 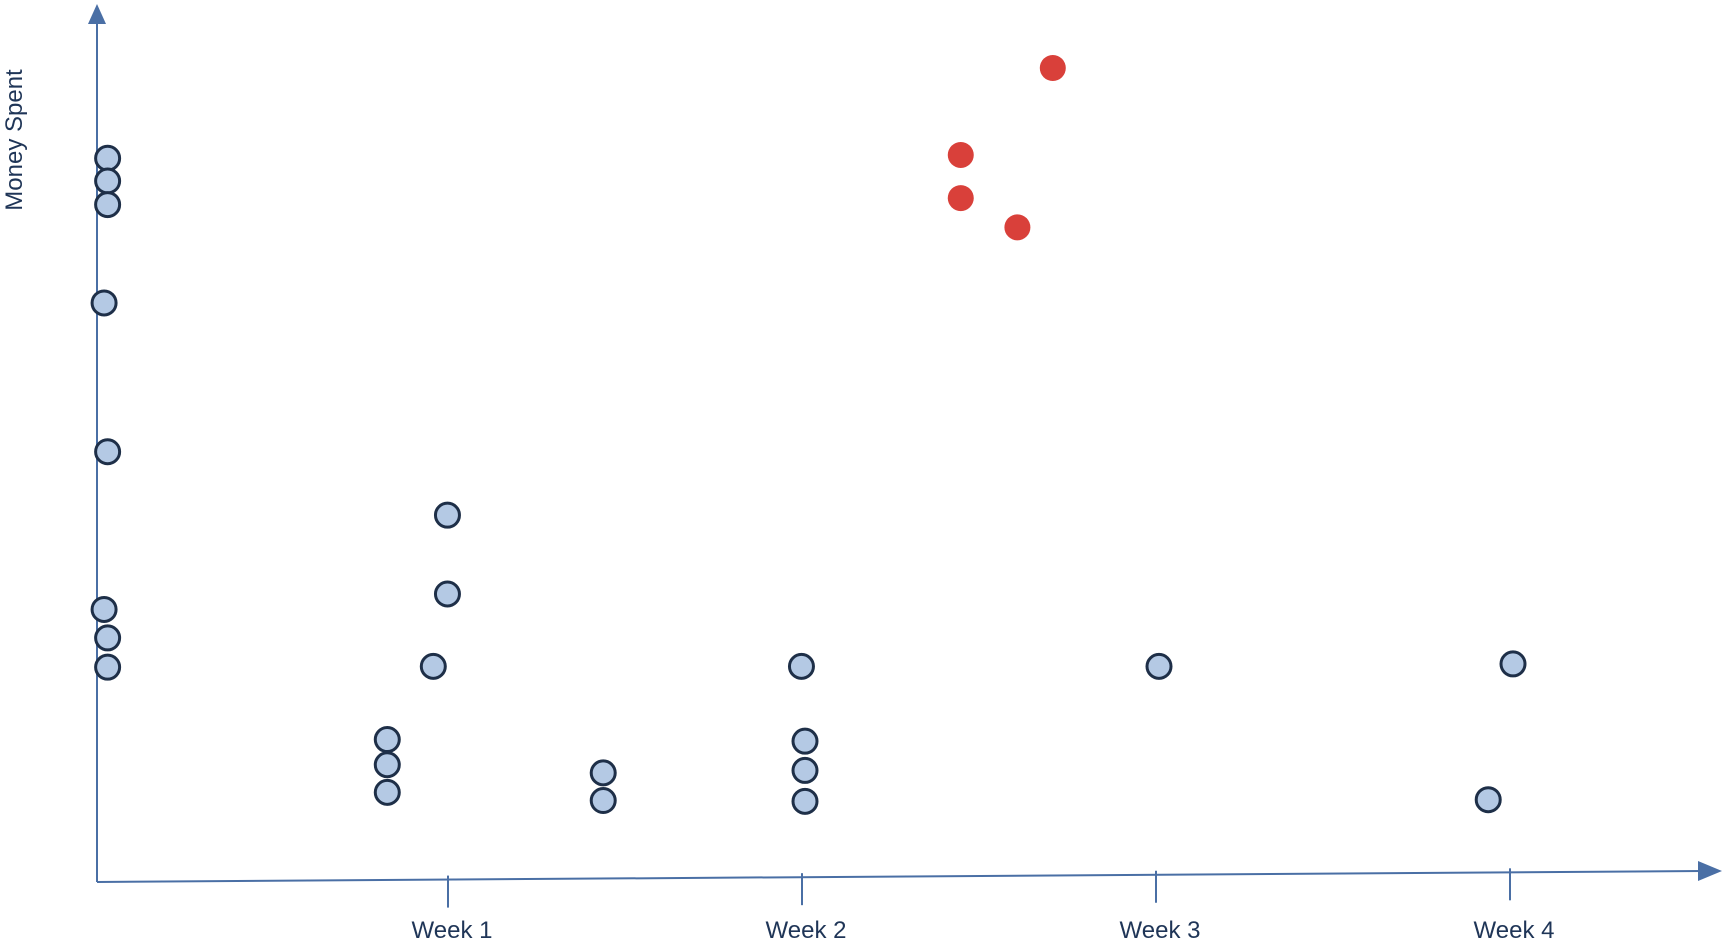 What do you see at coordinates (806, 930) in the screenshot?
I see `x-tick-label: Week 2` at bounding box center [806, 930].